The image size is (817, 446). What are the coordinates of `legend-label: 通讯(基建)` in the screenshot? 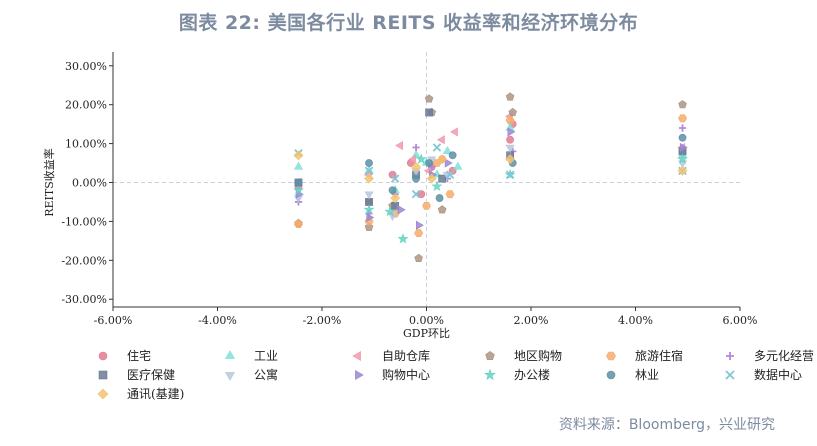 It's located at (155, 394).